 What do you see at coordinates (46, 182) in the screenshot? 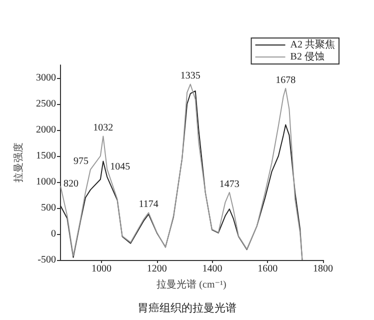
I see `y-tick-label: 1000` at bounding box center [46, 182].